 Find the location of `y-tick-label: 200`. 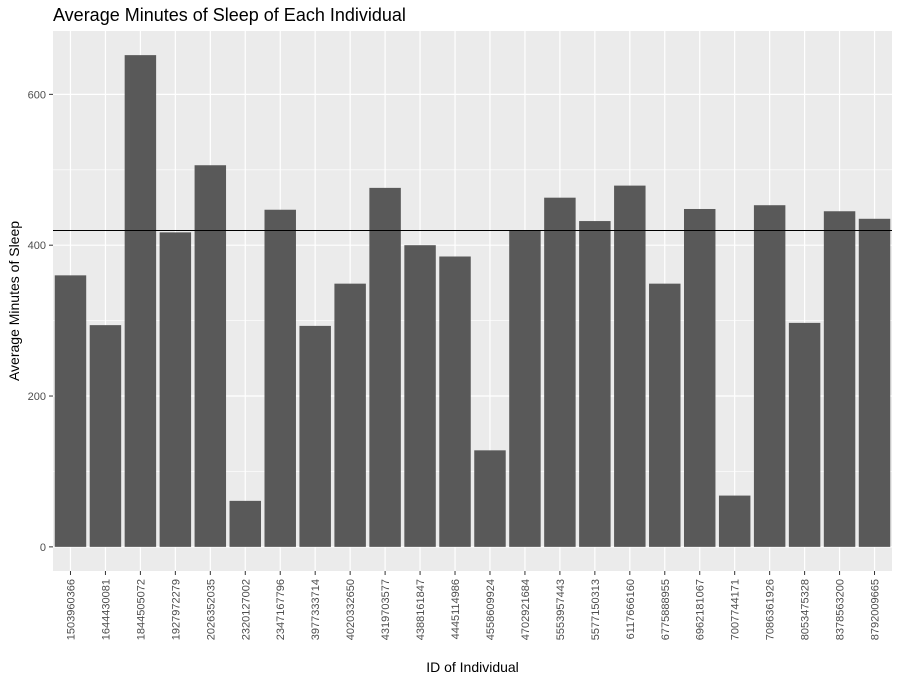

y-tick-label: 200 is located at coordinates (37, 397).